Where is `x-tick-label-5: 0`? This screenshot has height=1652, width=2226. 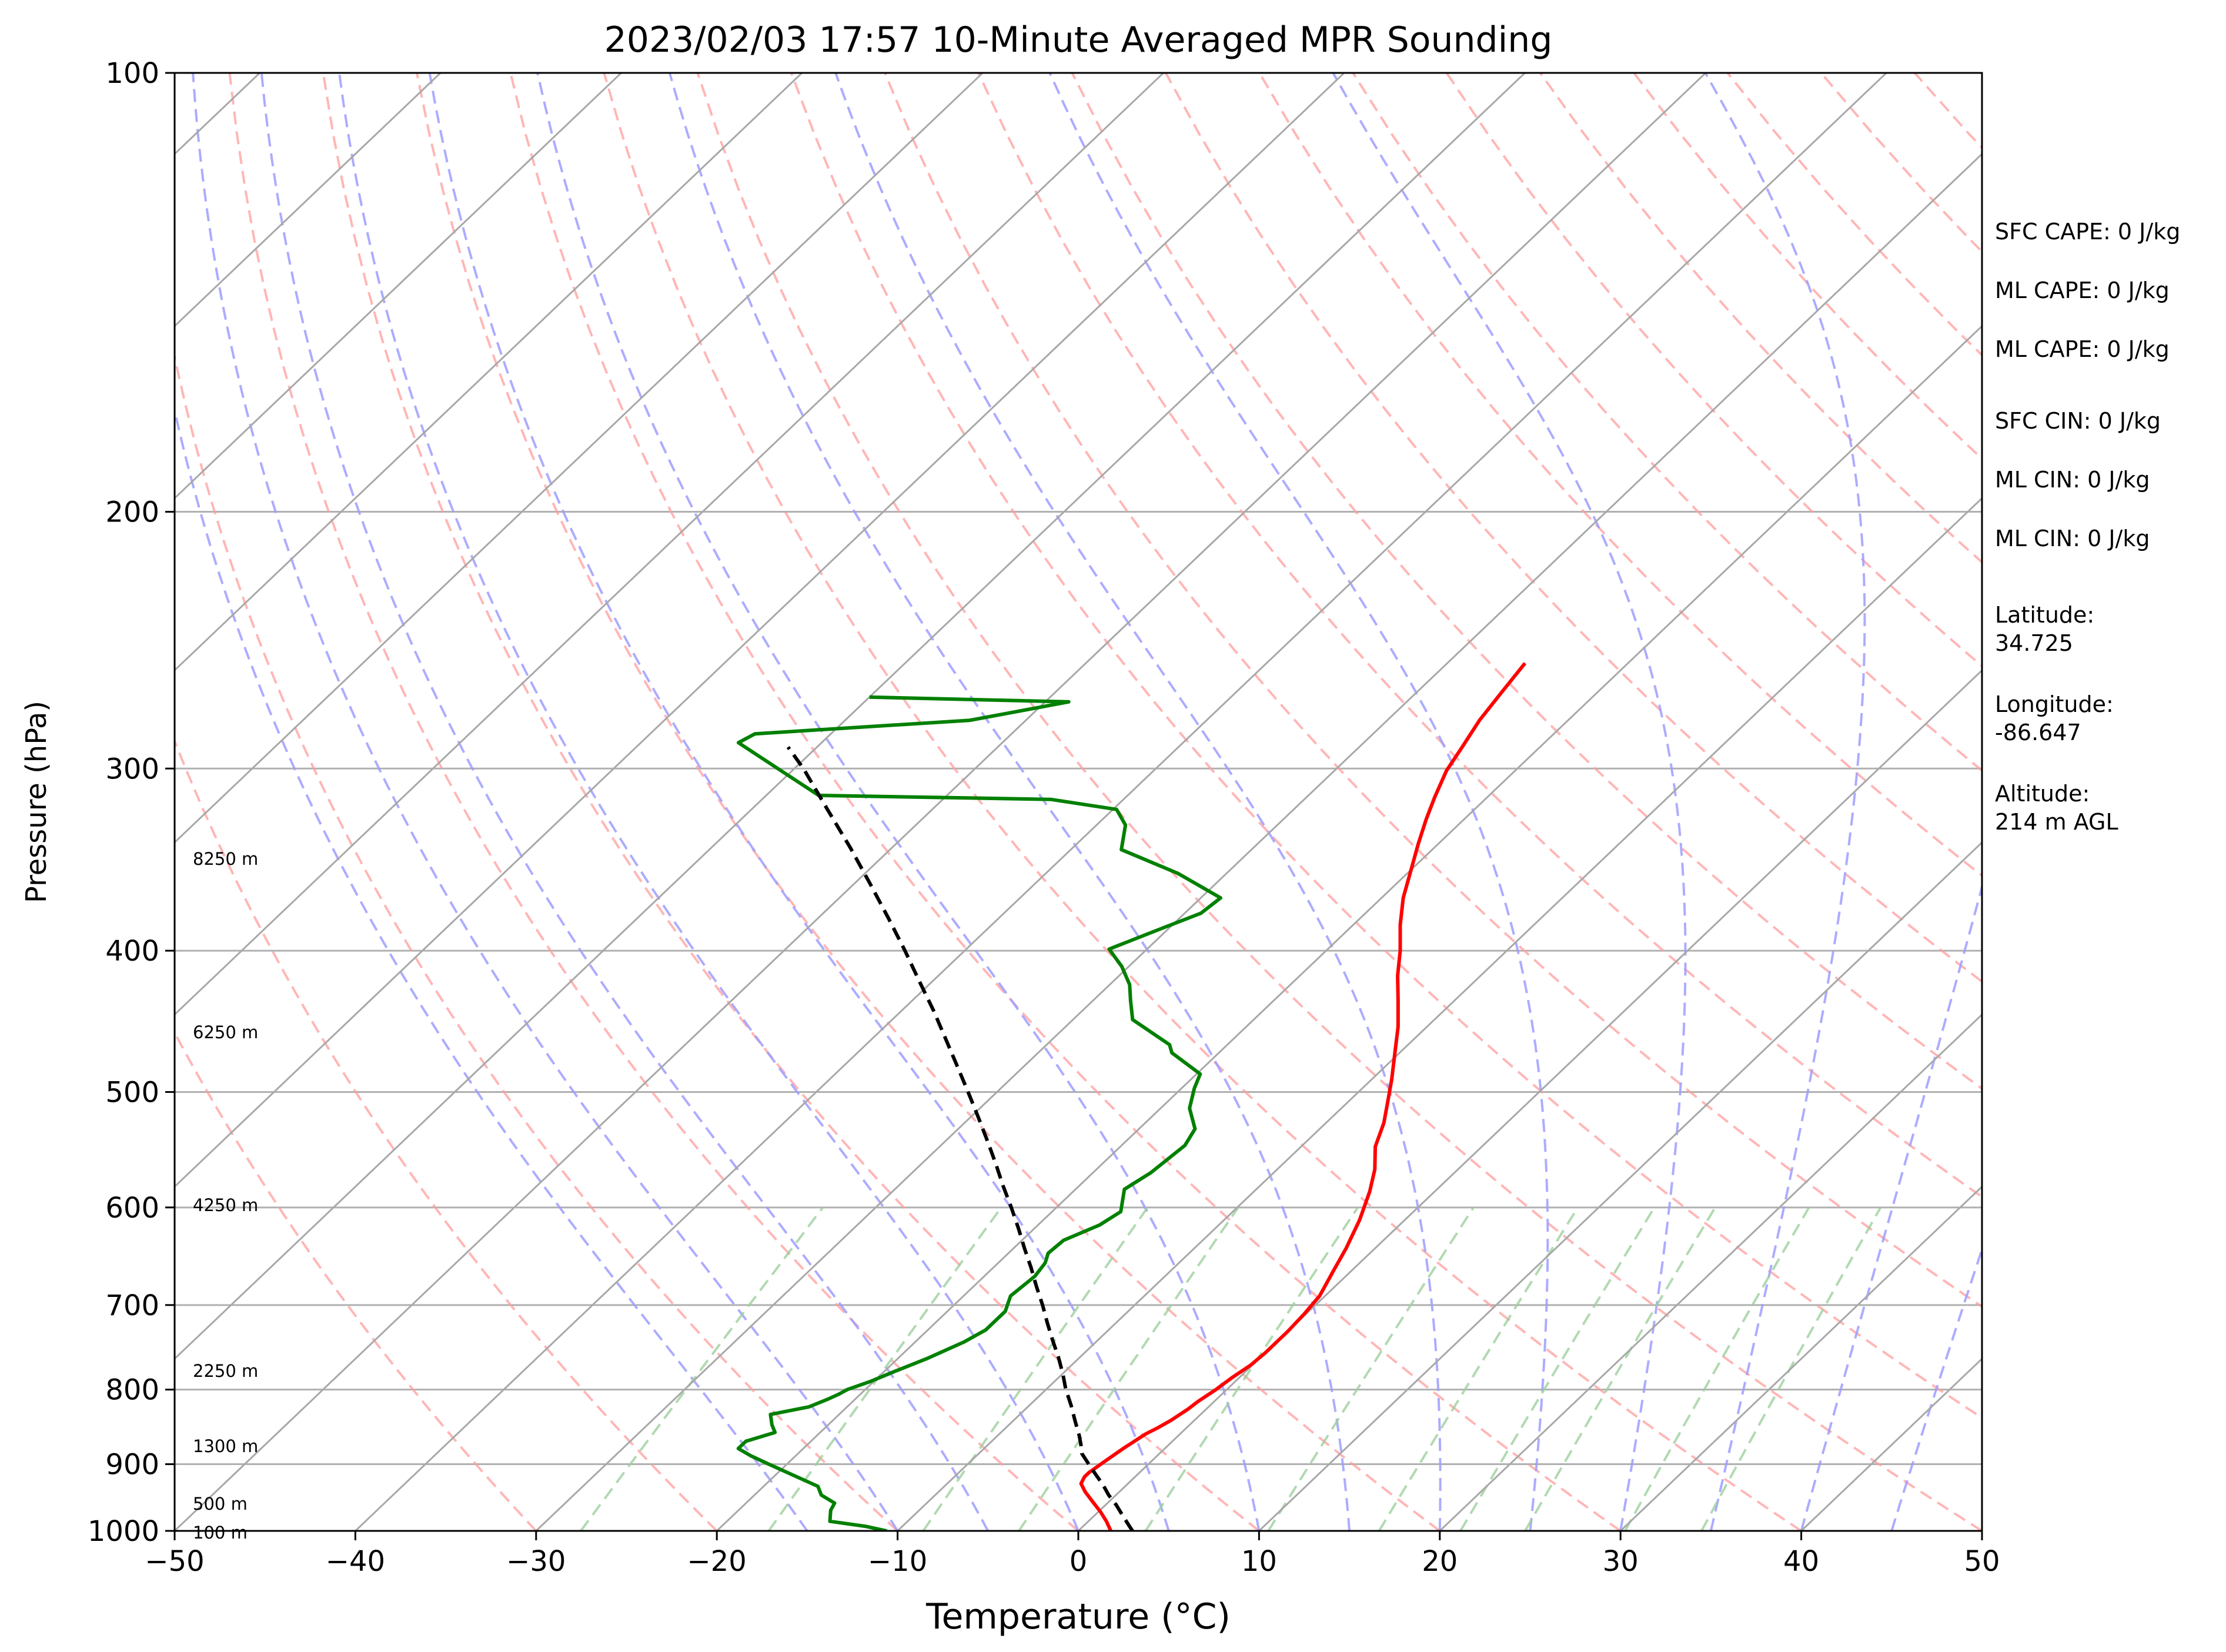 x-tick-label-5: 0 is located at coordinates (1078, 1562).